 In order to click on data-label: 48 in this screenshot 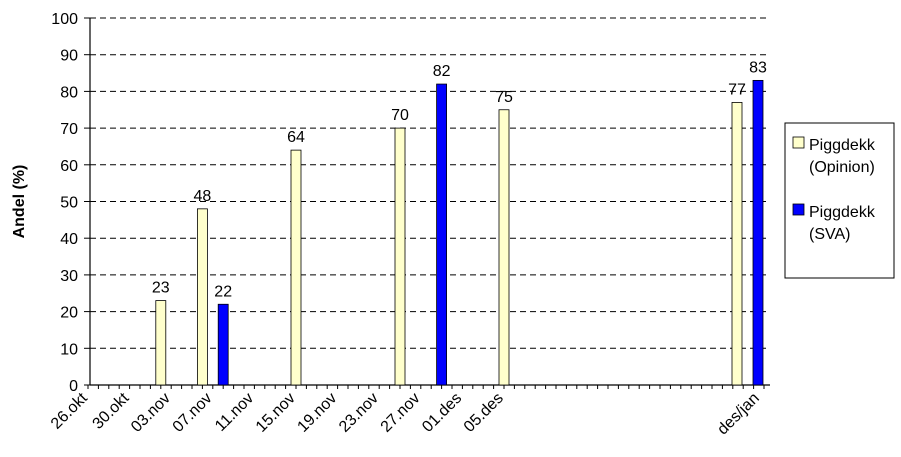, I will do `click(203, 196)`.